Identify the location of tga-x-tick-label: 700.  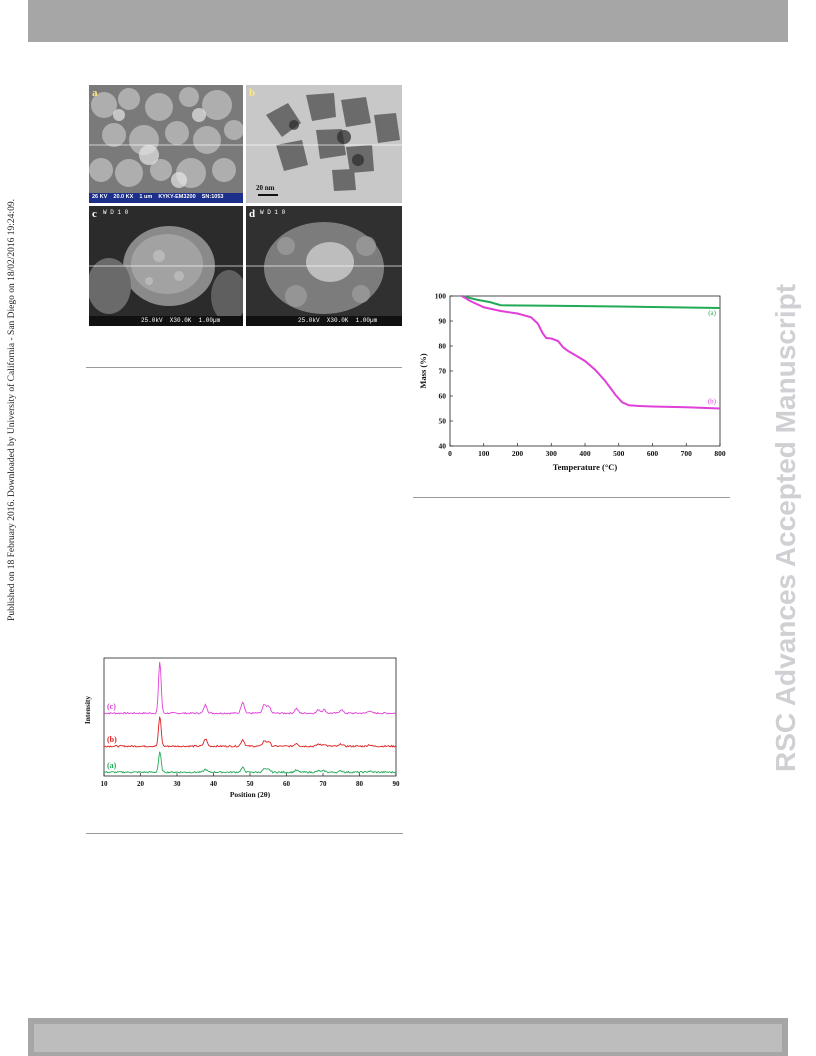
(687, 453).